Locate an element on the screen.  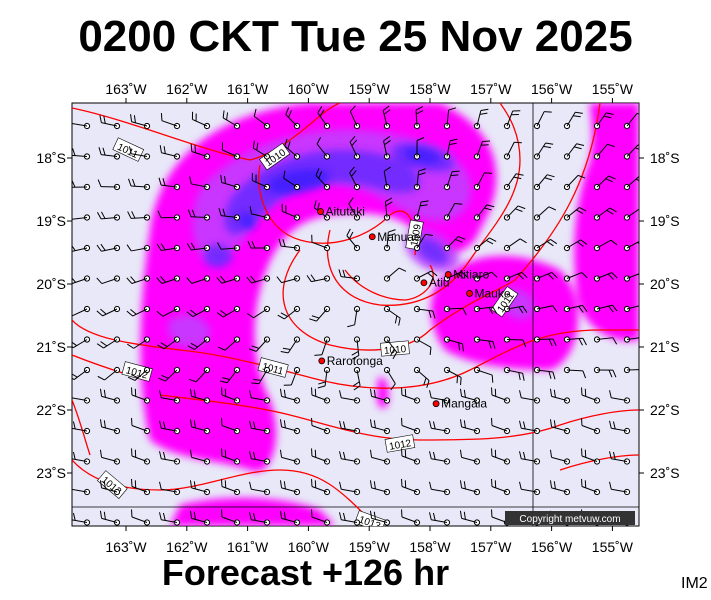
lon-label: 161˚W is located at coordinates (248, 547).